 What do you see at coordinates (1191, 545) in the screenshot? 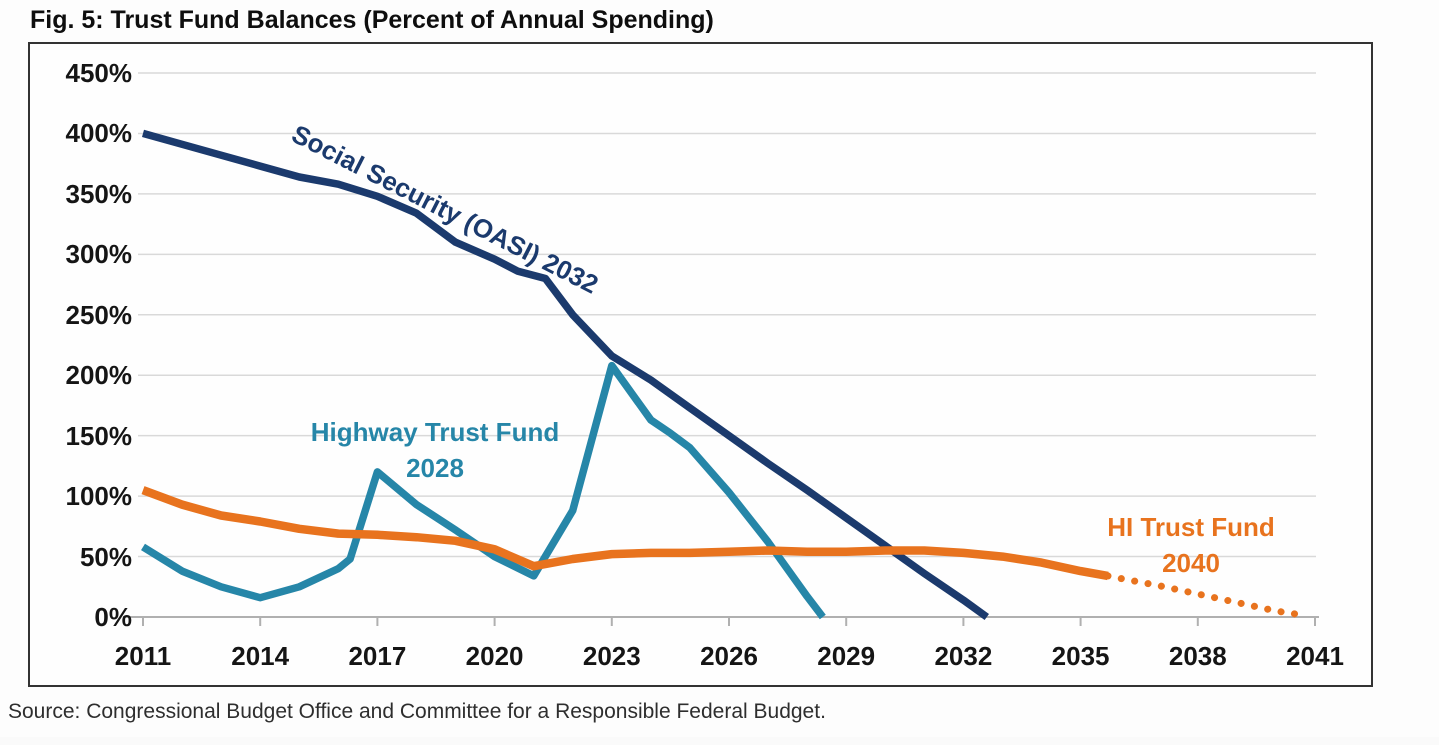
I see `hi-label: HI Trust Fund 2040` at bounding box center [1191, 545].